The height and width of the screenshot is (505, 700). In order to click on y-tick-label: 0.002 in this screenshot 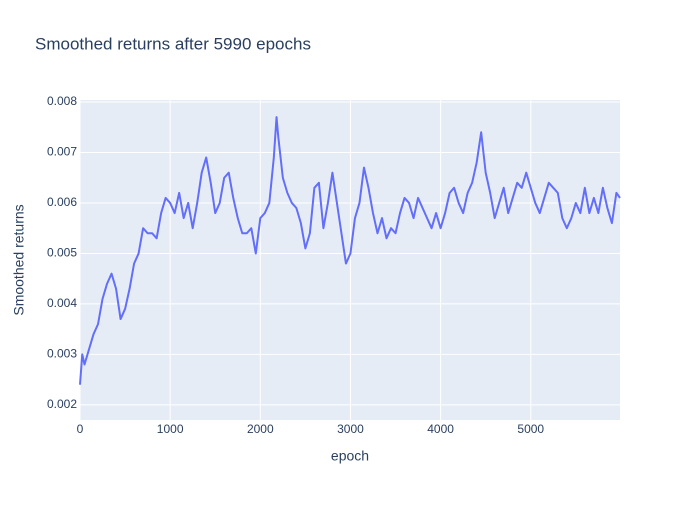, I will do `click(62, 404)`.